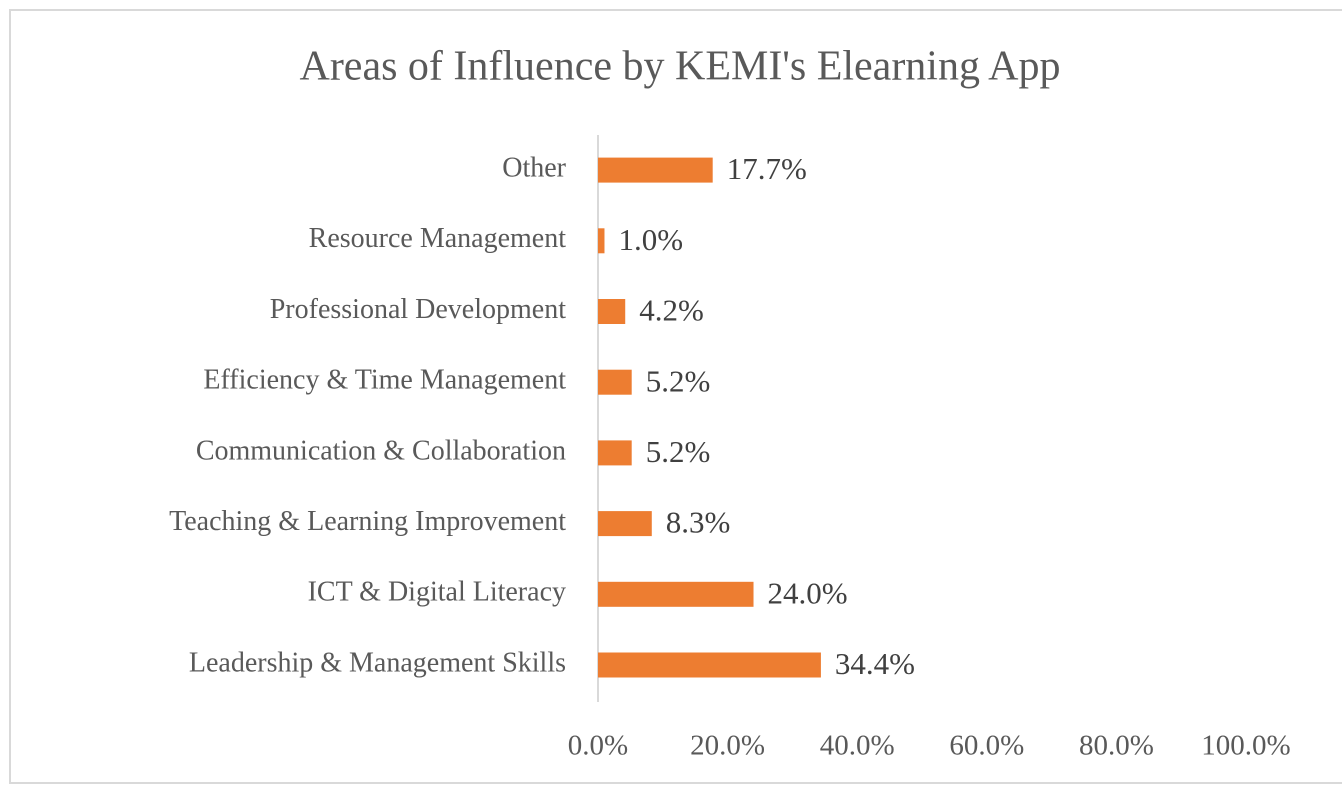 The image size is (1342, 785). Describe the element at coordinates (438, 238) in the screenshot. I see `y-tick-label: Resource Management` at that location.